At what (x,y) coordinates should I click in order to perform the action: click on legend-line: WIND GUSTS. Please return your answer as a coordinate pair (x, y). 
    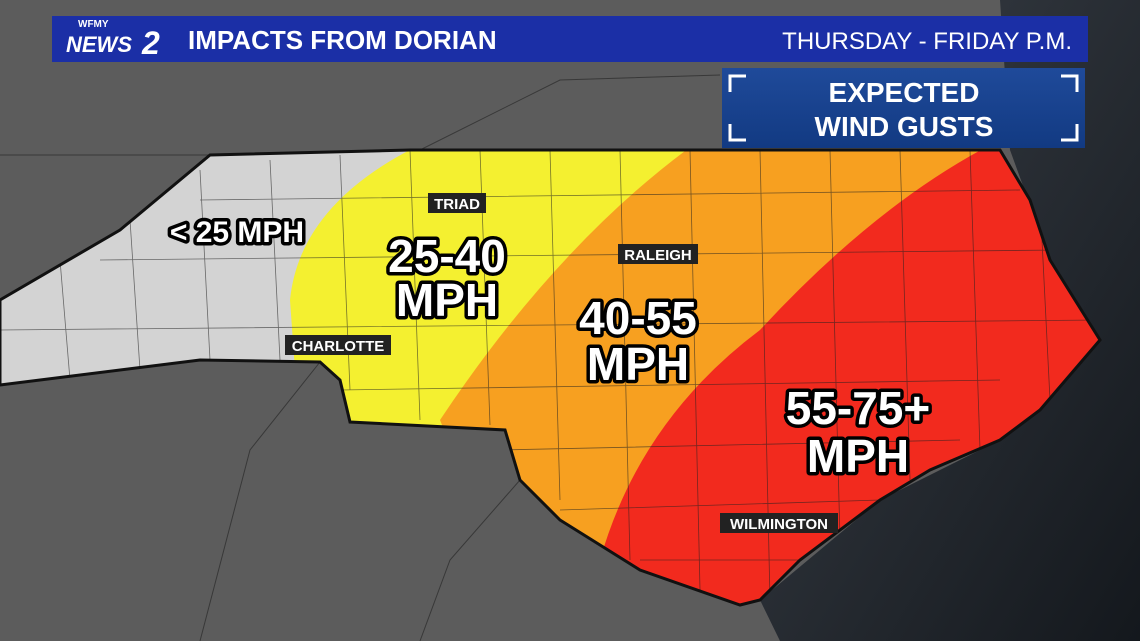
    Looking at the image, I should click on (904, 126).